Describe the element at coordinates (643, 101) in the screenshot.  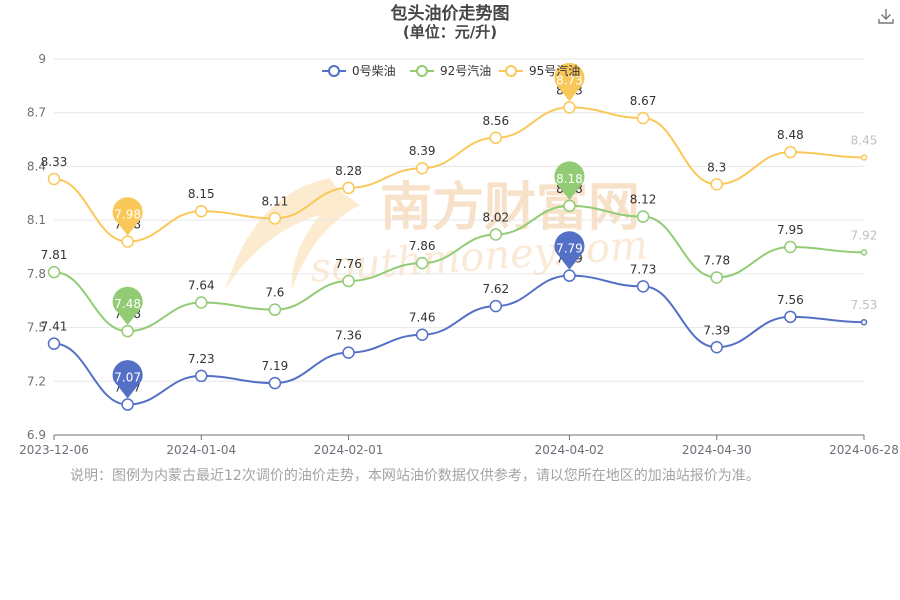
I see `data-label: 8.67` at that location.